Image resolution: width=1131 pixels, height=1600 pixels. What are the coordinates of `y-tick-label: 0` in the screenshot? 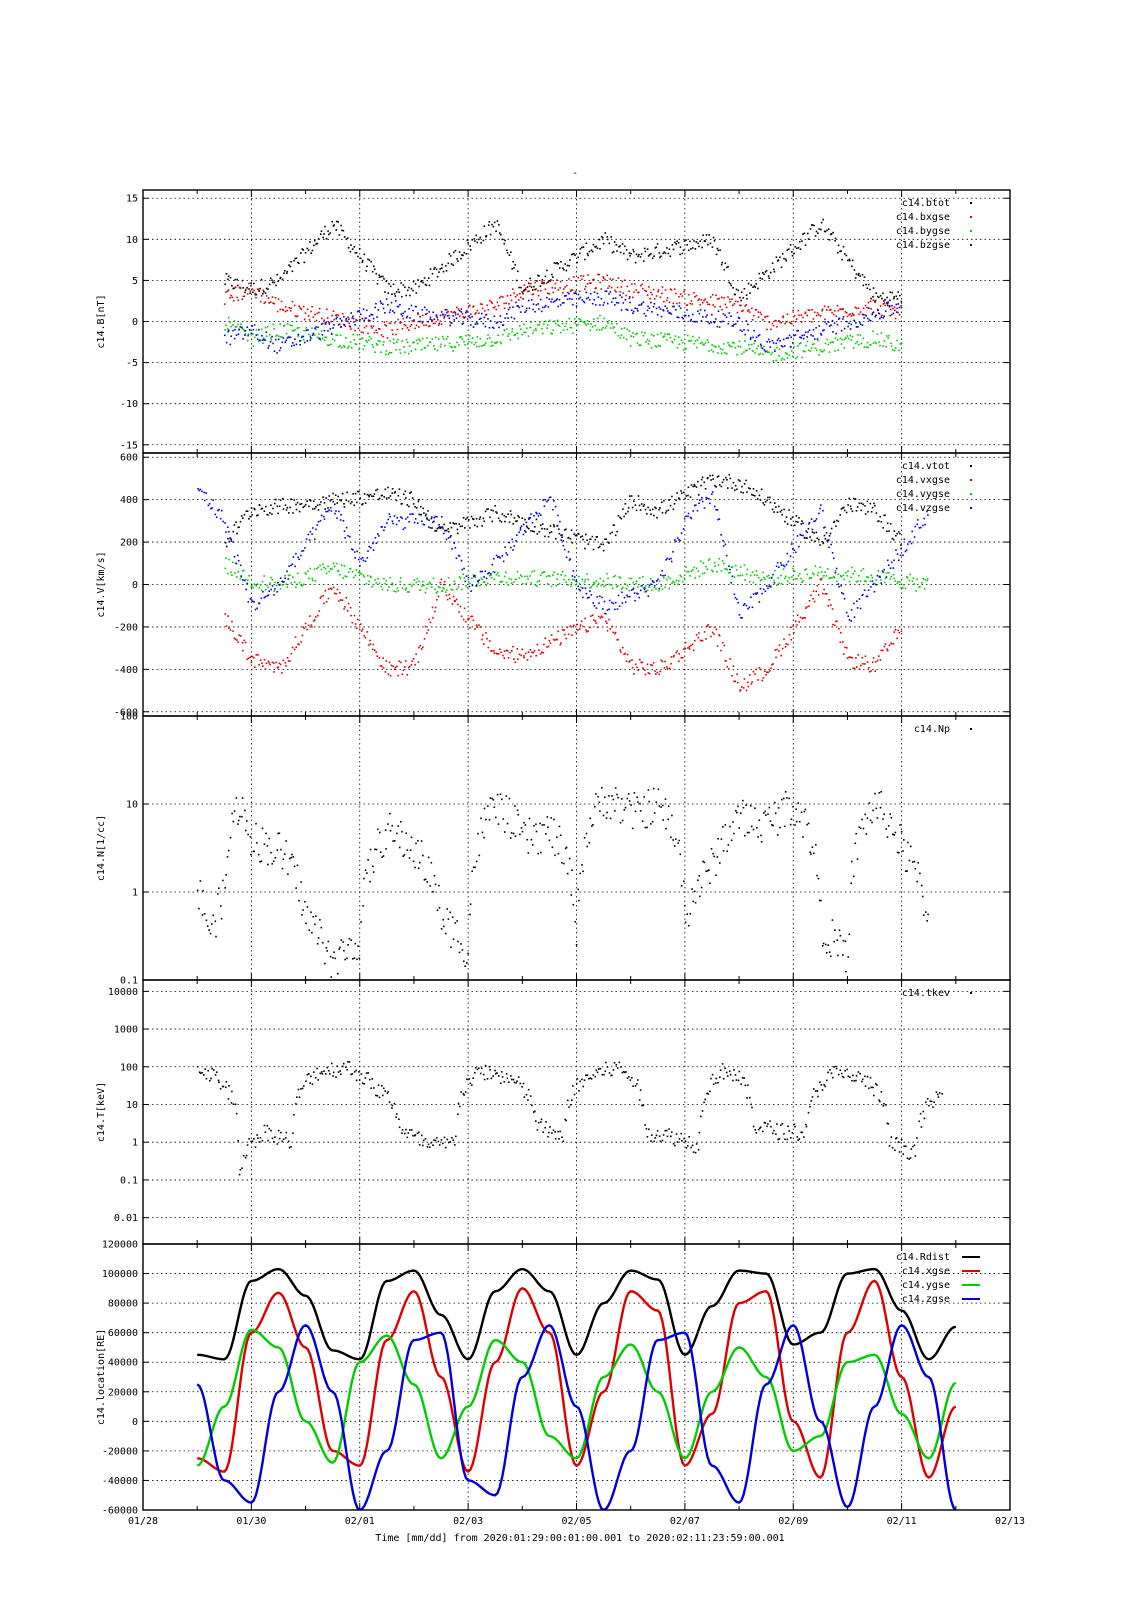 It's located at (135, 585).